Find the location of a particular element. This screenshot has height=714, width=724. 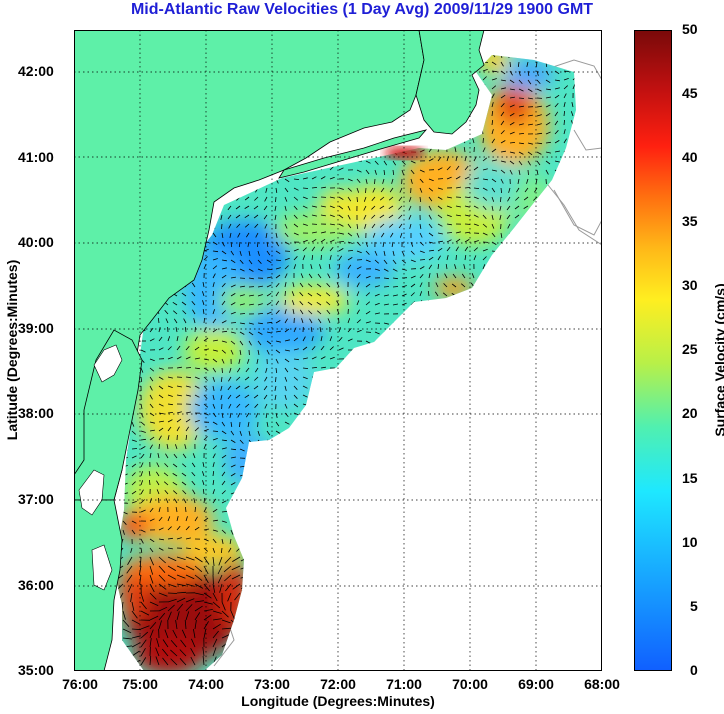

y-axis-label: Latitude (Degrees:Minutes) is located at coordinates (12, 350).